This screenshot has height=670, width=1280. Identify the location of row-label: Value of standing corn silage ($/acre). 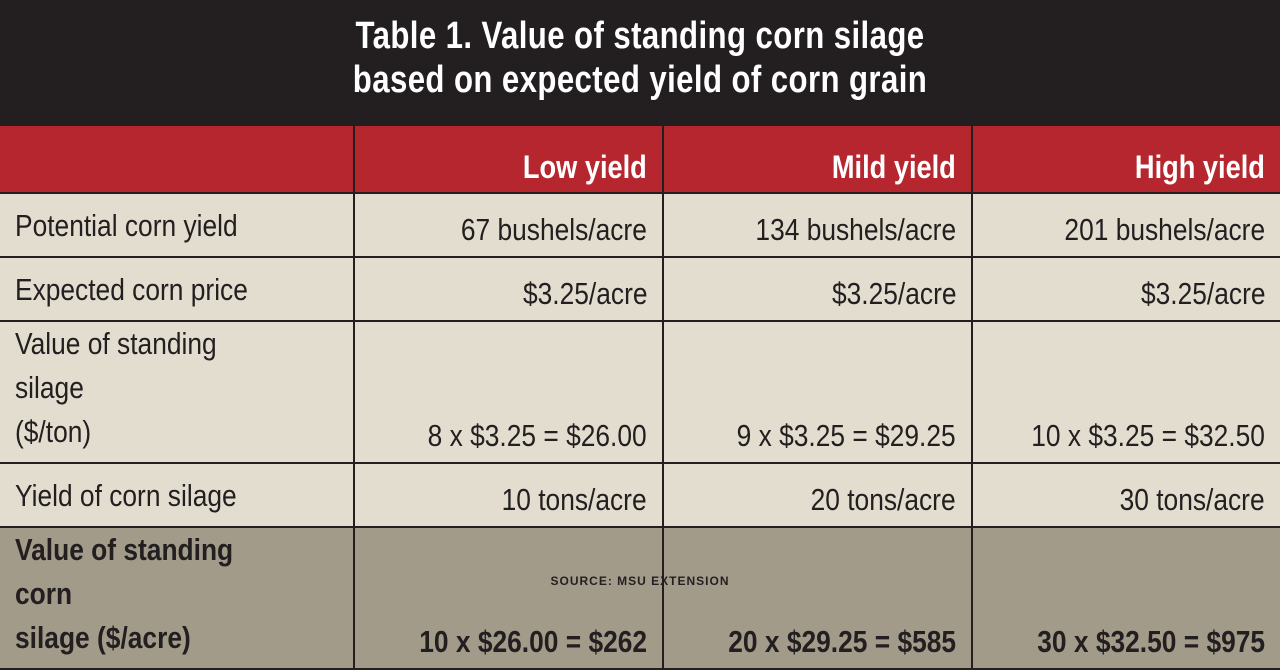
(177, 598).